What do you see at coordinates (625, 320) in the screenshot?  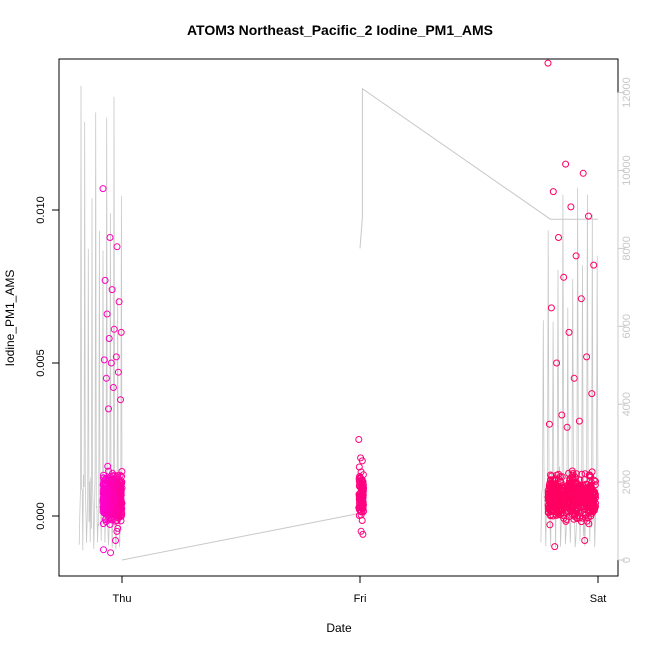 I see `right-y-axis: 0 2000 4000 6000 8000 10000 12000` at bounding box center [625, 320].